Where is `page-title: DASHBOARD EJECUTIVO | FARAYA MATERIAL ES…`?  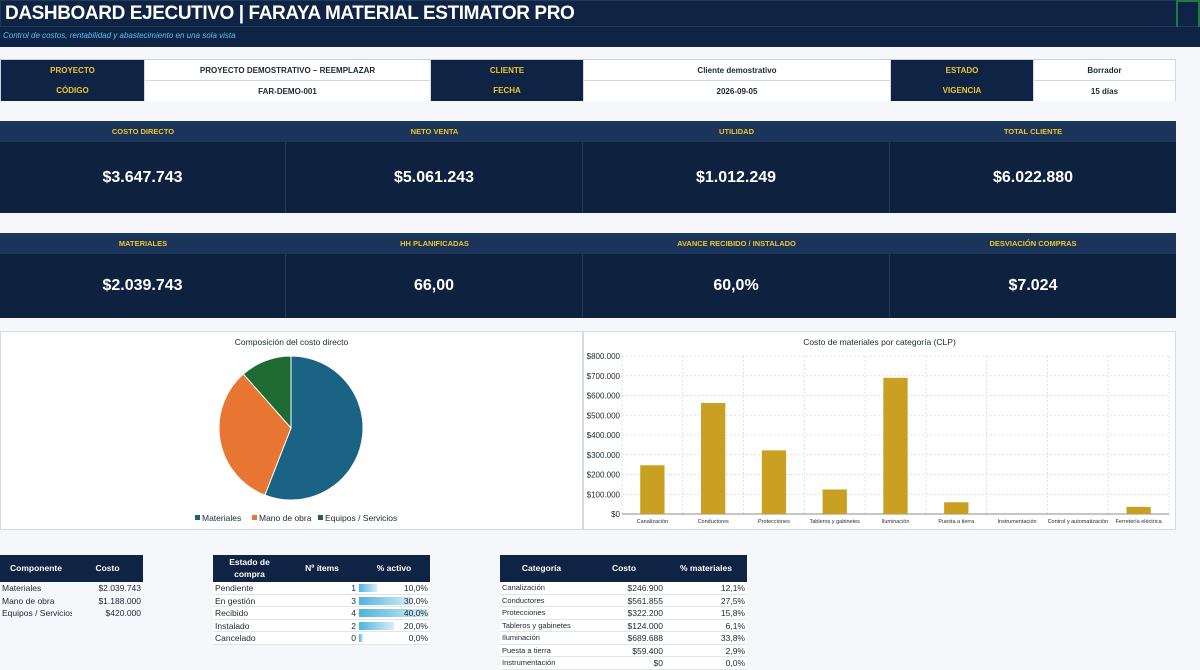 page-title: DASHBOARD EJECUTIVO | FARAYA MATERIAL ES… is located at coordinates (290, 13).